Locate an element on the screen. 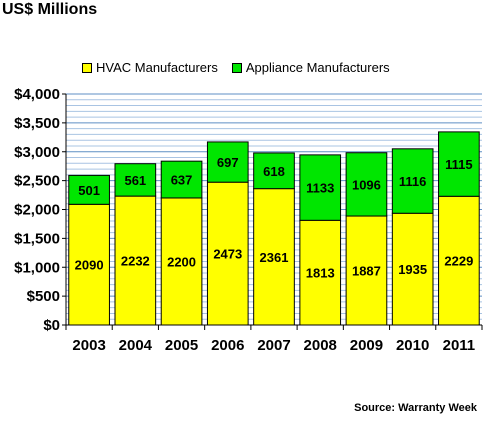  data-label-appliance-2011: 1115 is located at coordinates (459, 164).